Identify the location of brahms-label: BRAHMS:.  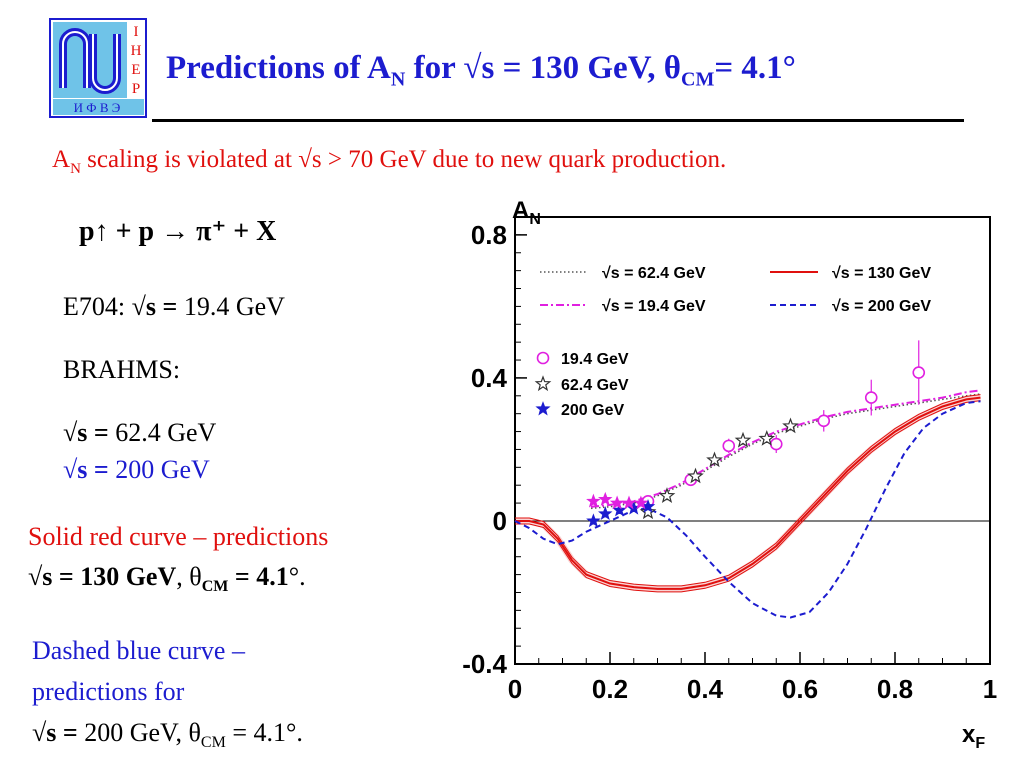
(122, 369).